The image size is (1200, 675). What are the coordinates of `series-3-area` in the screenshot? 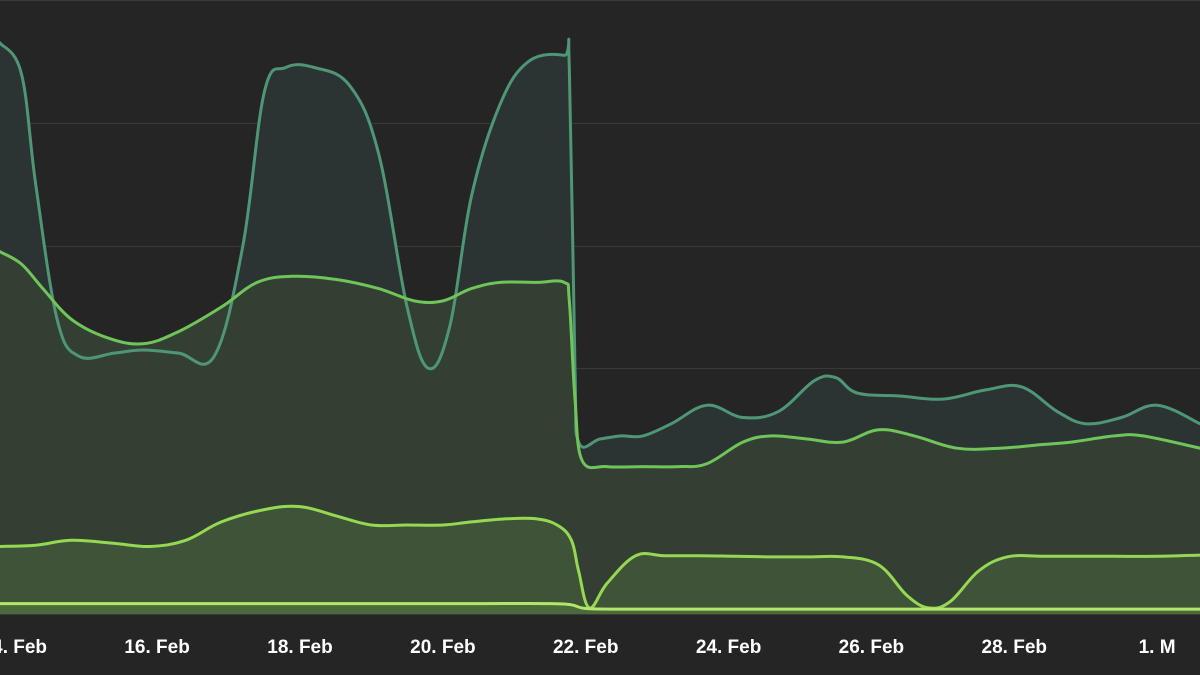 It's located at (600, 608).